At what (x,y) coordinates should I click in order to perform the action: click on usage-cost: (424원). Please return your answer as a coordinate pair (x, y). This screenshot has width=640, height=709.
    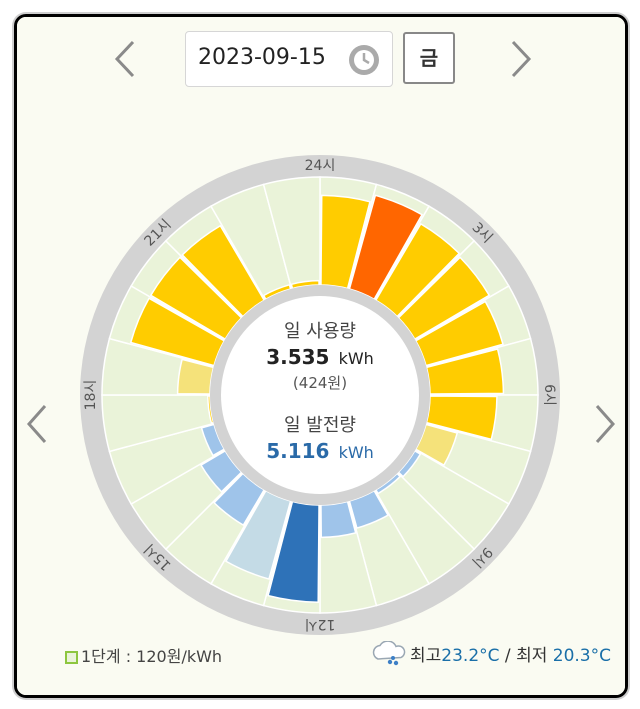
    Looking at the image, I should click on (320, 383).